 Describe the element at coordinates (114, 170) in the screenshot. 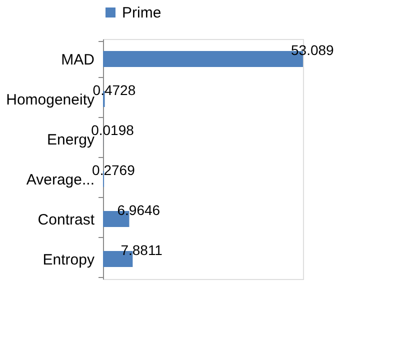

I see `data-label: 0.2769` at that location.